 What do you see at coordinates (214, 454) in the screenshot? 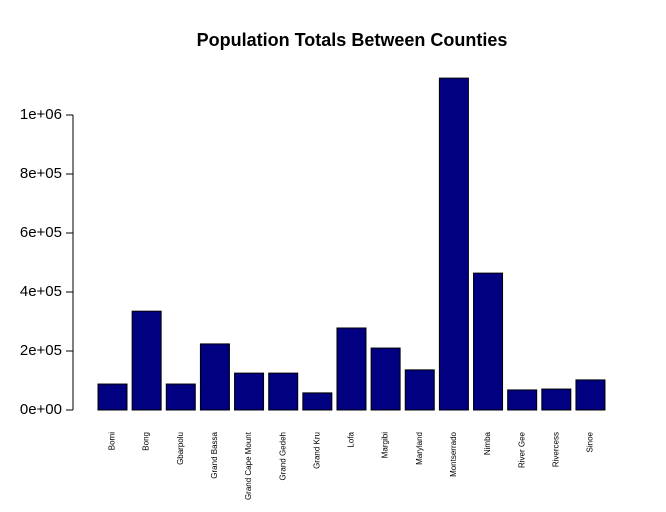
I see `x-tick-label: Grand Bassa` at bounding box center [214, 454].